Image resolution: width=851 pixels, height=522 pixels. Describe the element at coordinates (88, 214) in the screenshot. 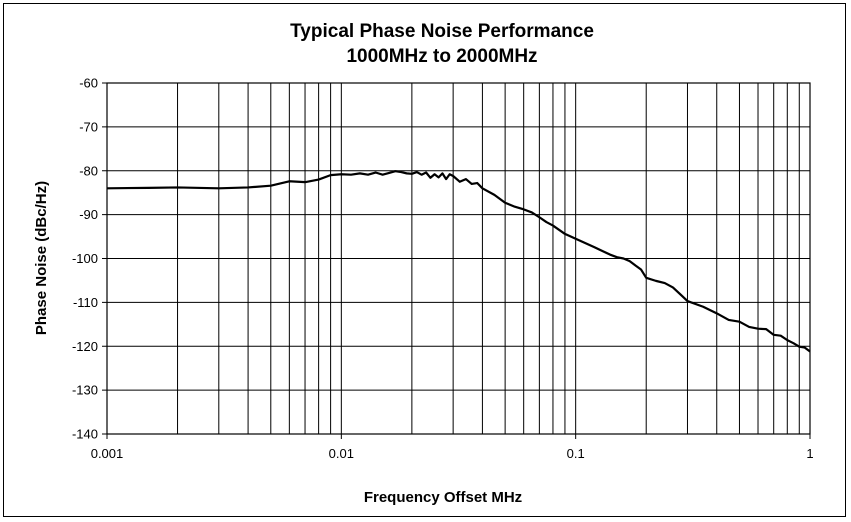

I see `y-tick-label: -90` at that location.